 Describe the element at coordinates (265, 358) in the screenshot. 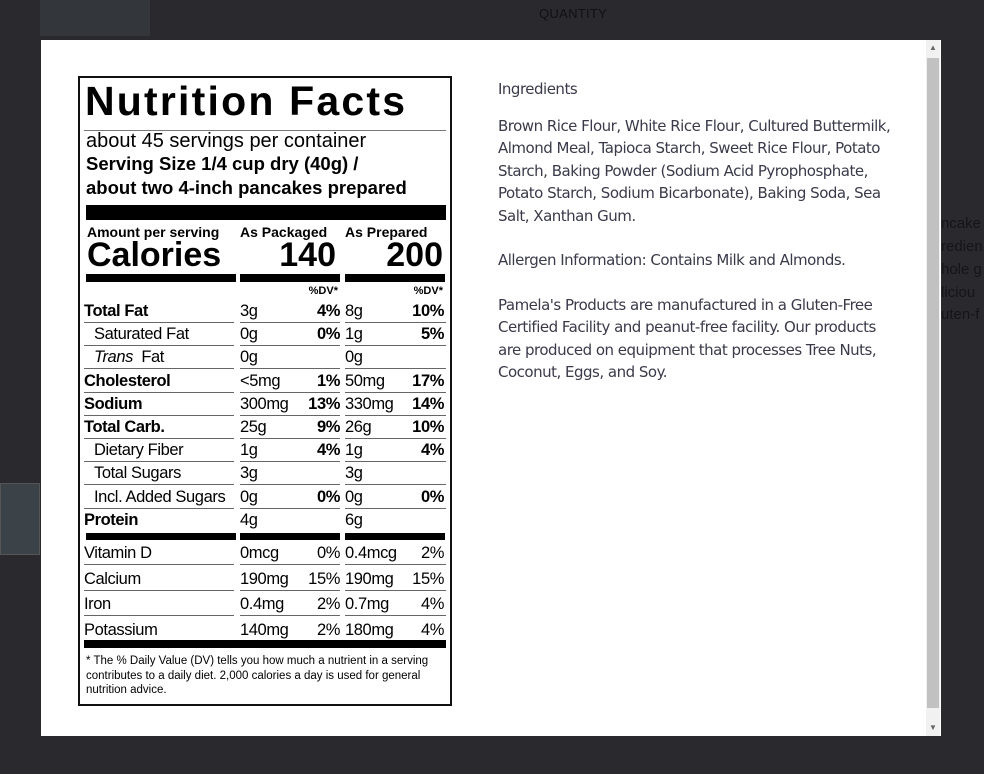

I see `nutrient-row: Trans Fat 0g 0g` at that location.